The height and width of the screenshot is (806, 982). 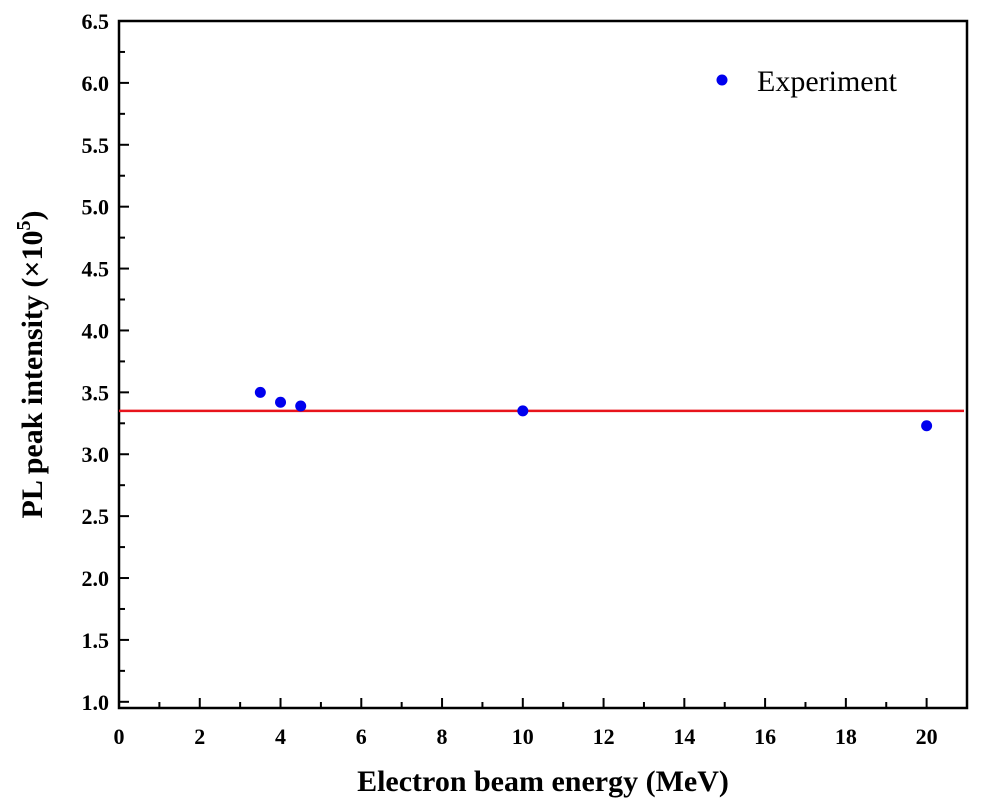 I want to click on y-axis-title-close: ), so click(x=32, y=216).